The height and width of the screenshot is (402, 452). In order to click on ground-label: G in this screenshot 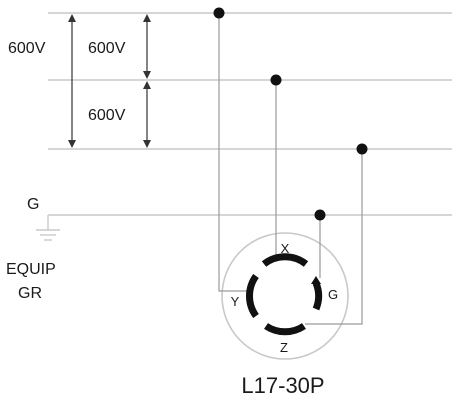, I will do `click(33, 204)`.